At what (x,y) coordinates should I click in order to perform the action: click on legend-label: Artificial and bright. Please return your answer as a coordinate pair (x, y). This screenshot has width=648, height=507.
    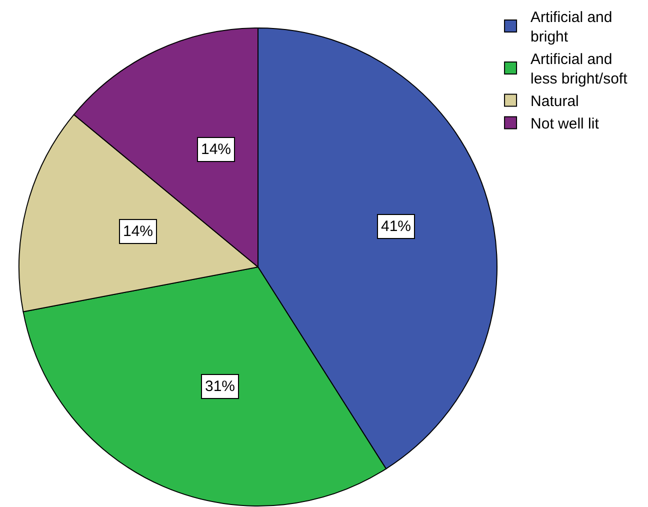
    Looking at the image, I should click on (571, 27).